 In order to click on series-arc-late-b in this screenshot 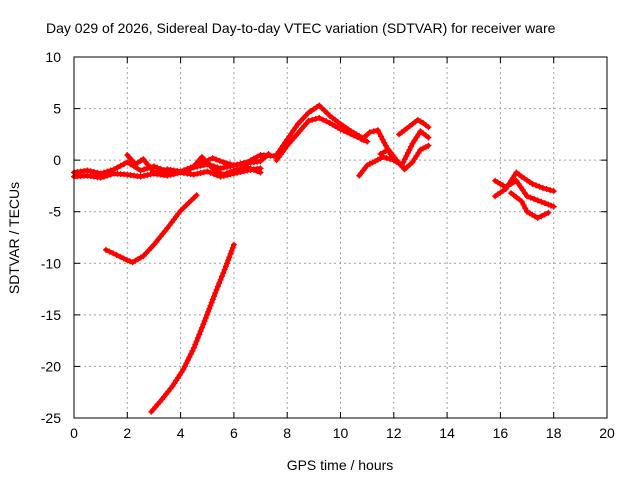, I will do `click(524, 193)`.